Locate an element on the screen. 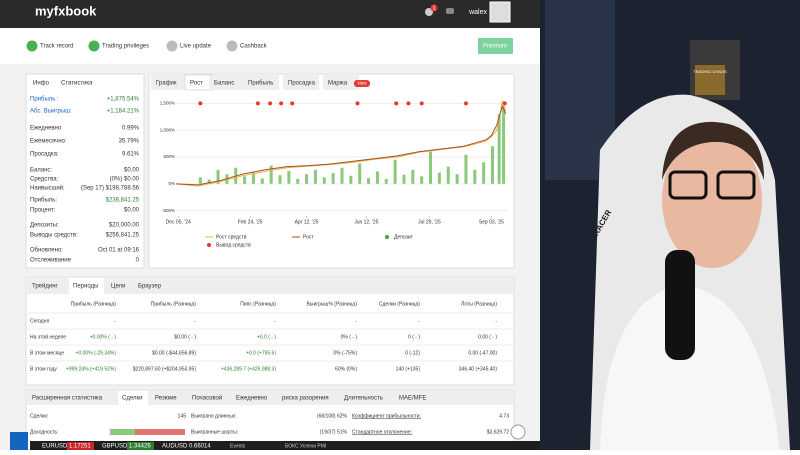  legend-label: Рост средств is located at coordinates (231, 237).